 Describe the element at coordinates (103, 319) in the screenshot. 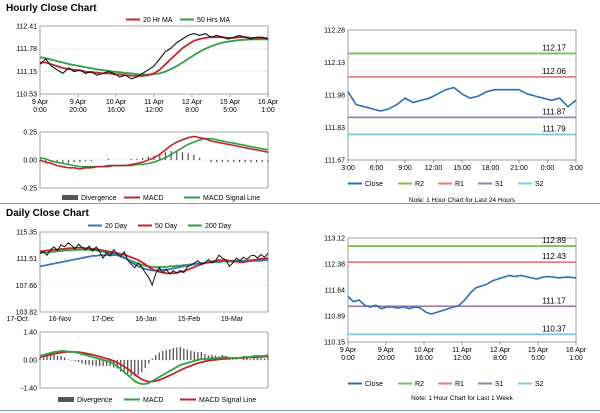

I see `x-tick-label: 17-Dec` at that location.